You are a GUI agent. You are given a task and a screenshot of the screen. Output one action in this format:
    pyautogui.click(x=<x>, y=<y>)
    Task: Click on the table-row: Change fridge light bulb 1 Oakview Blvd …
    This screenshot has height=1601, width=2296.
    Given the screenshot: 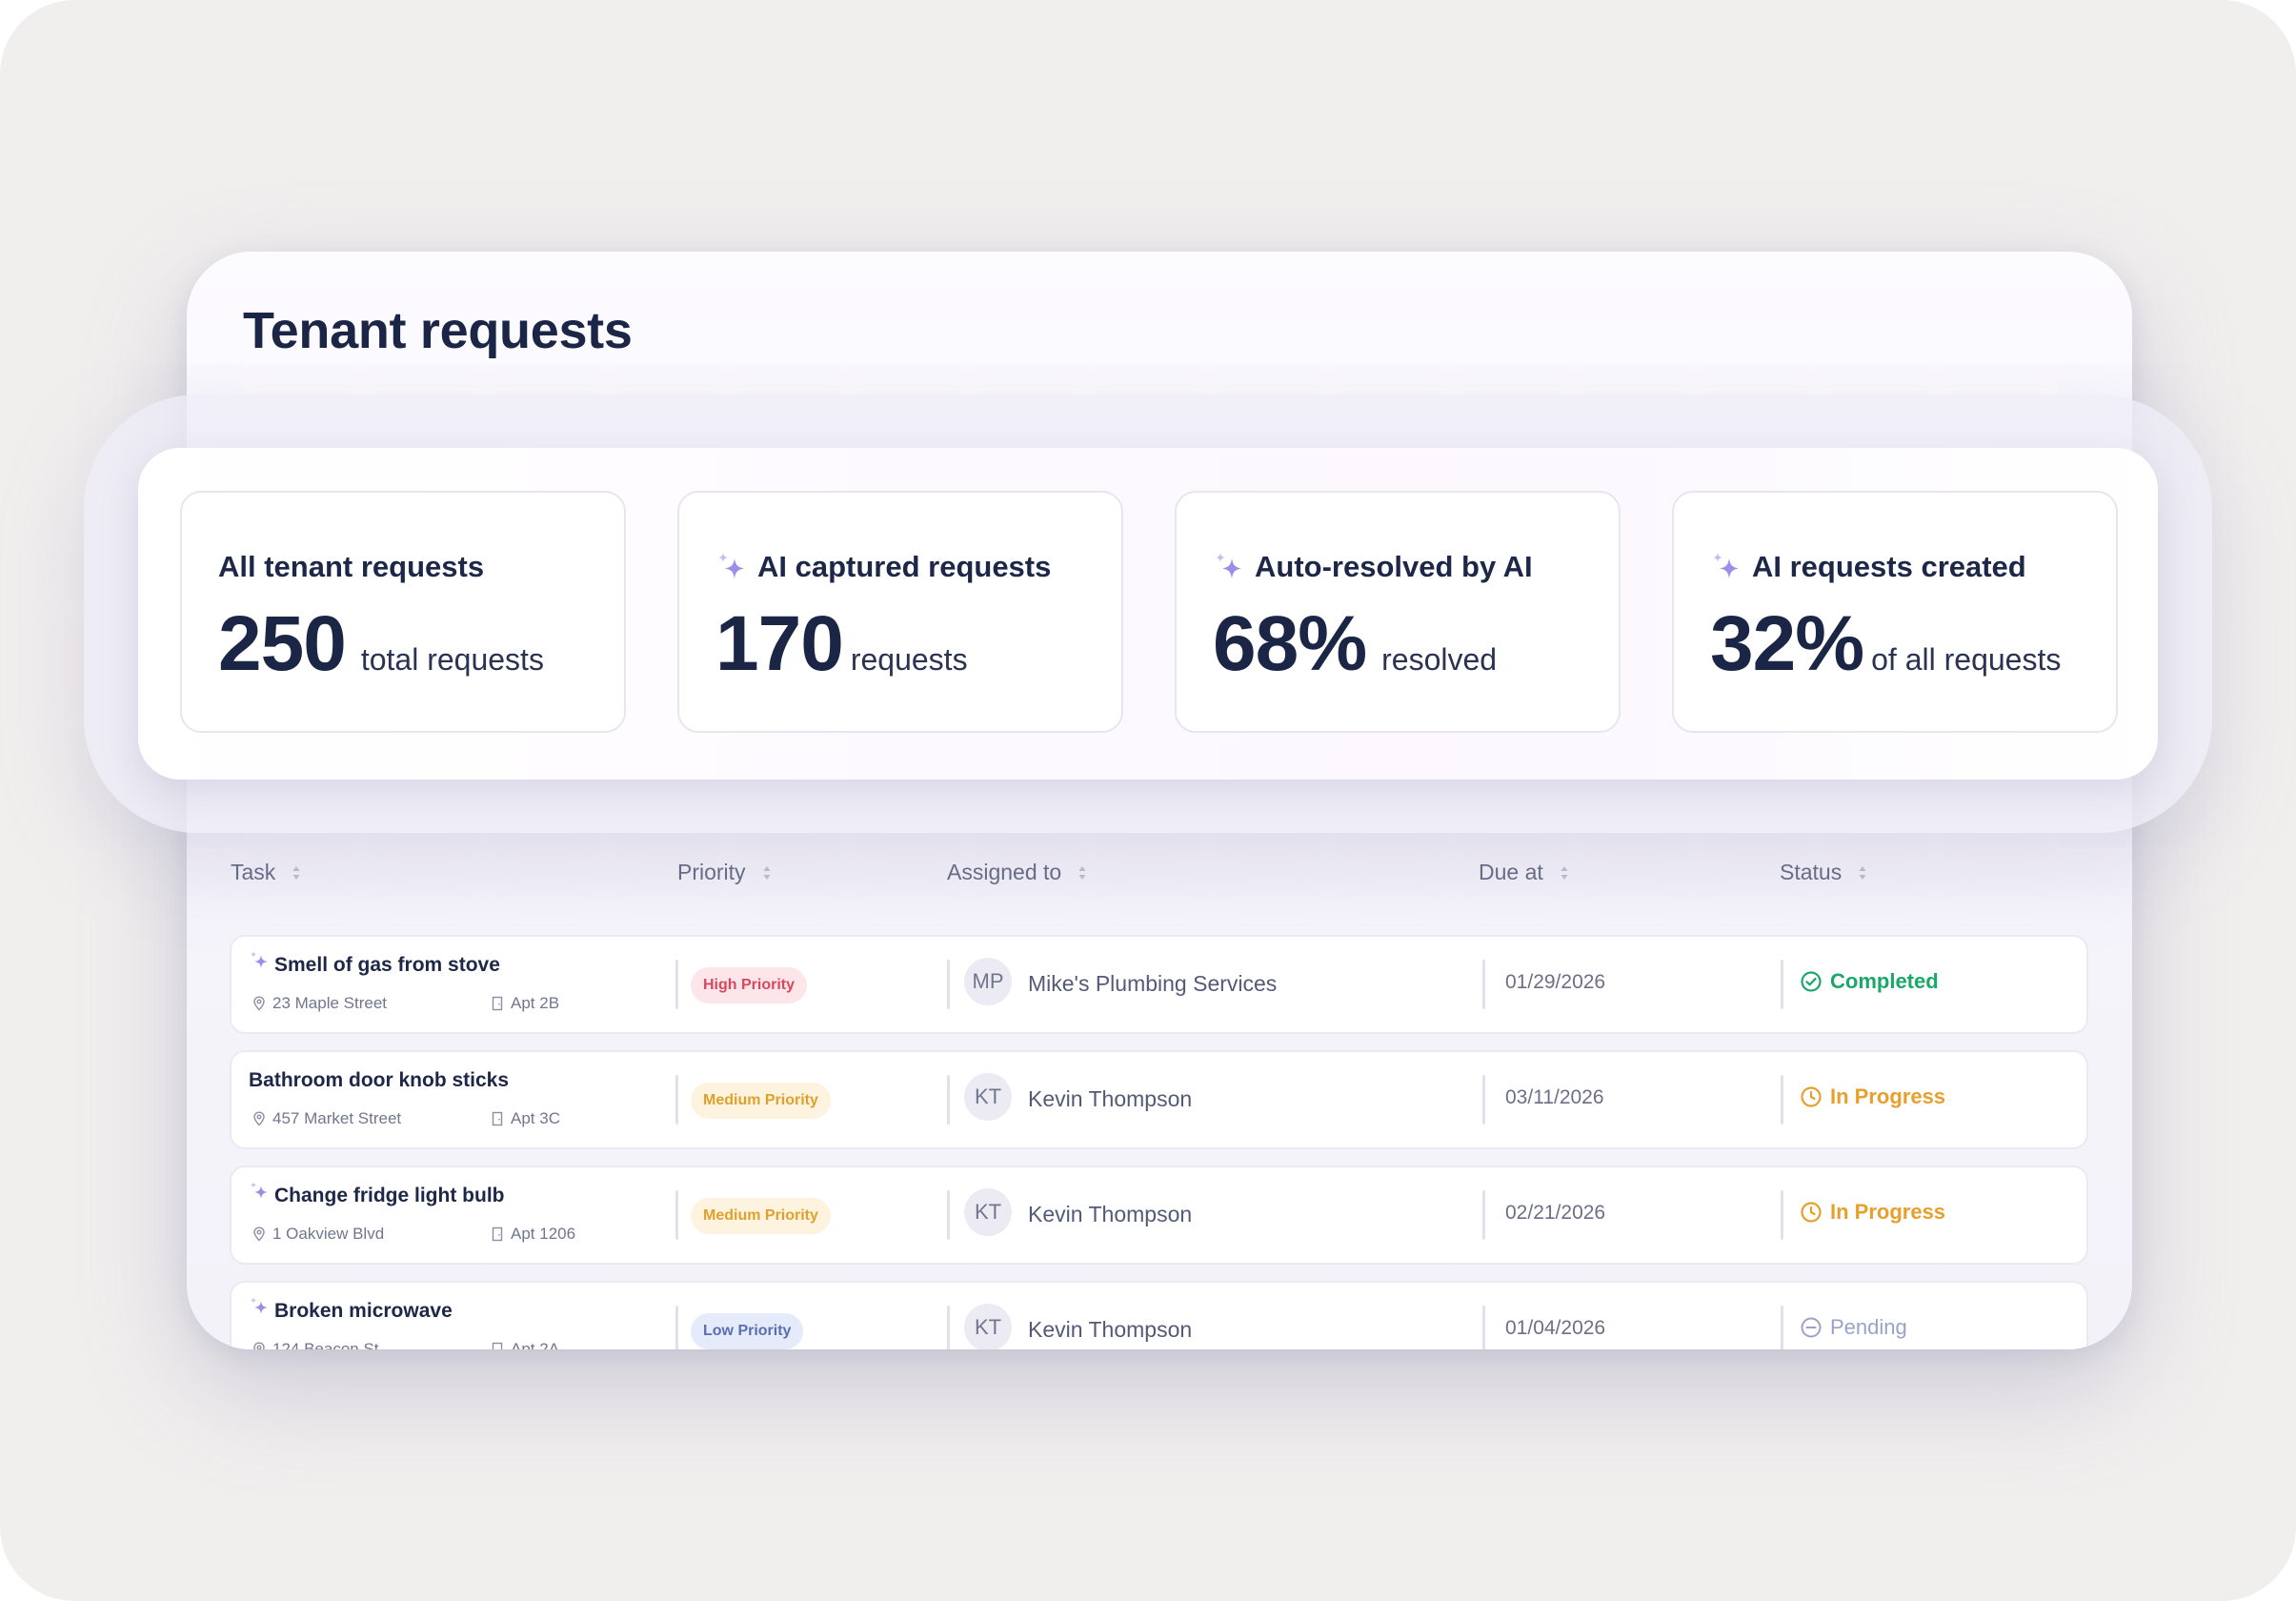 What is the action you would take?
    pyautogui.click(x=1159, y=1215)
    